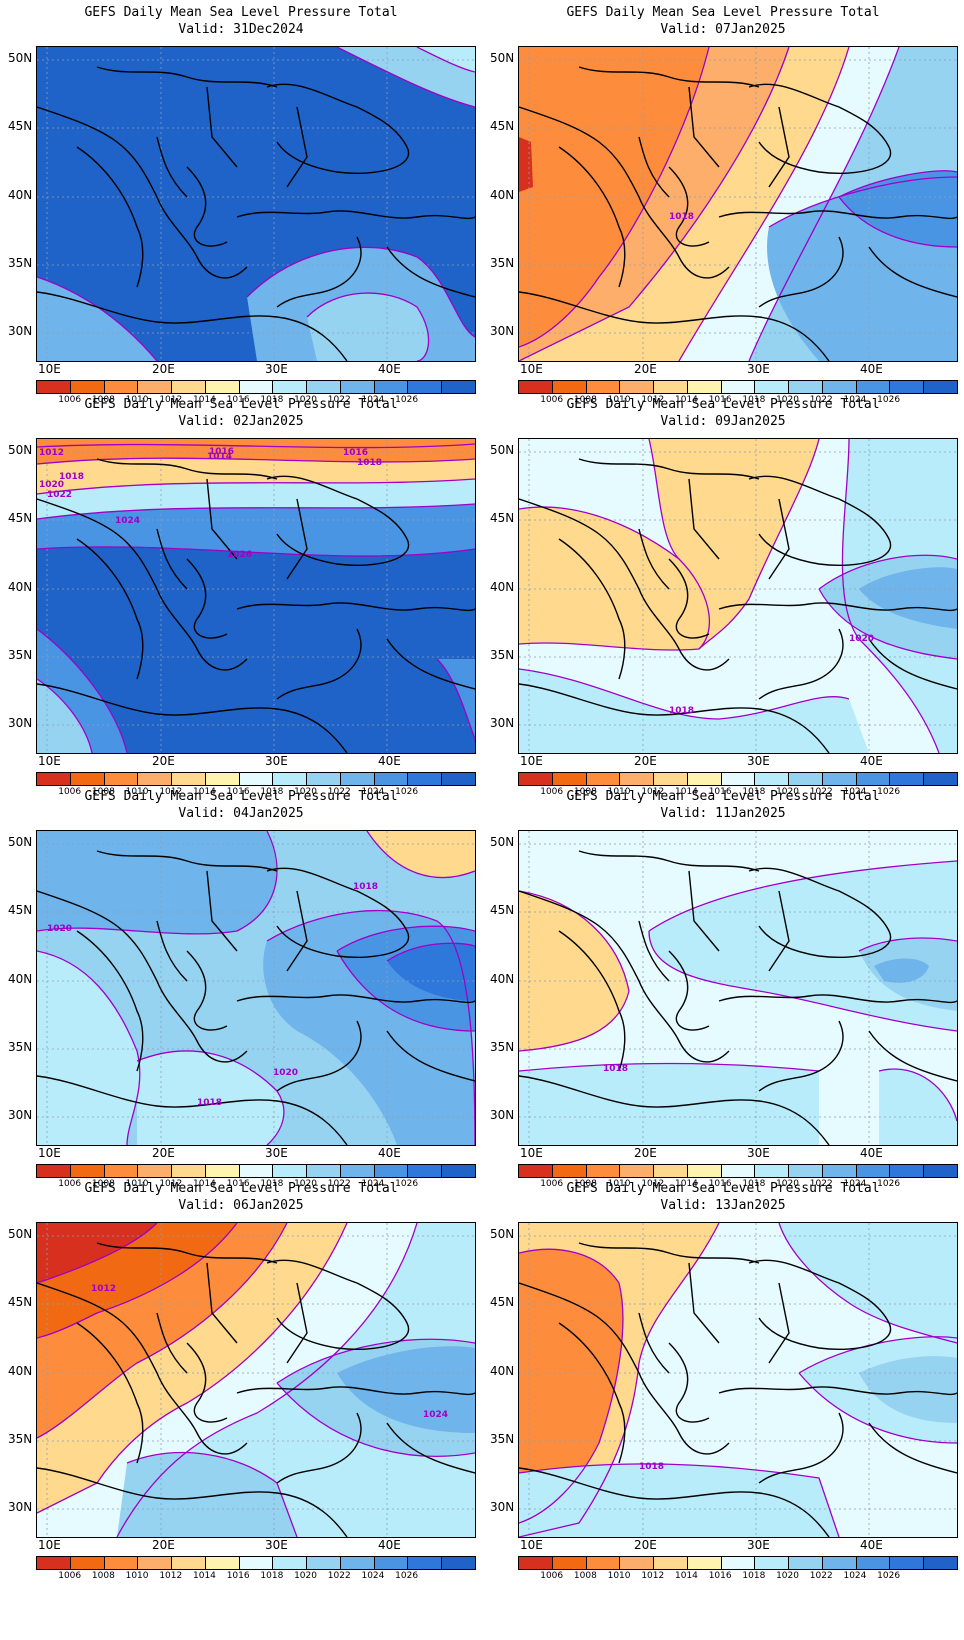  I want to click on longitude-label: 30E, so click(276, 761).